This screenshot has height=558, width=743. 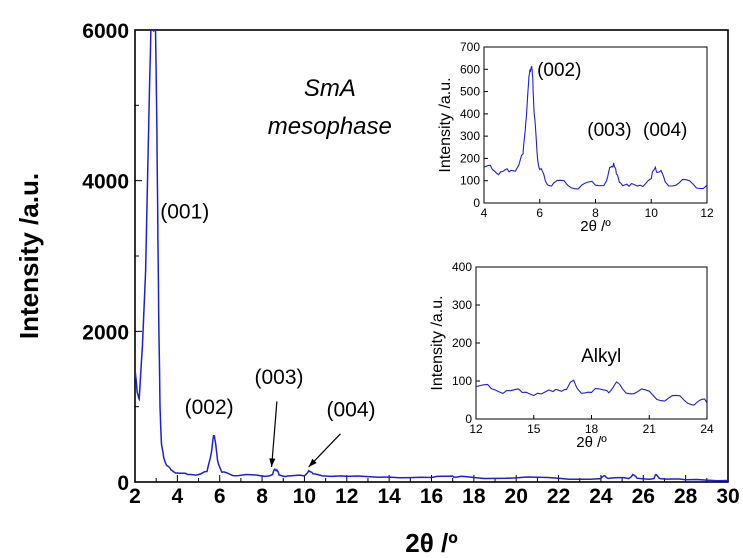 I want to click on peak-label: Alkyl, so click(x=601, y=356).